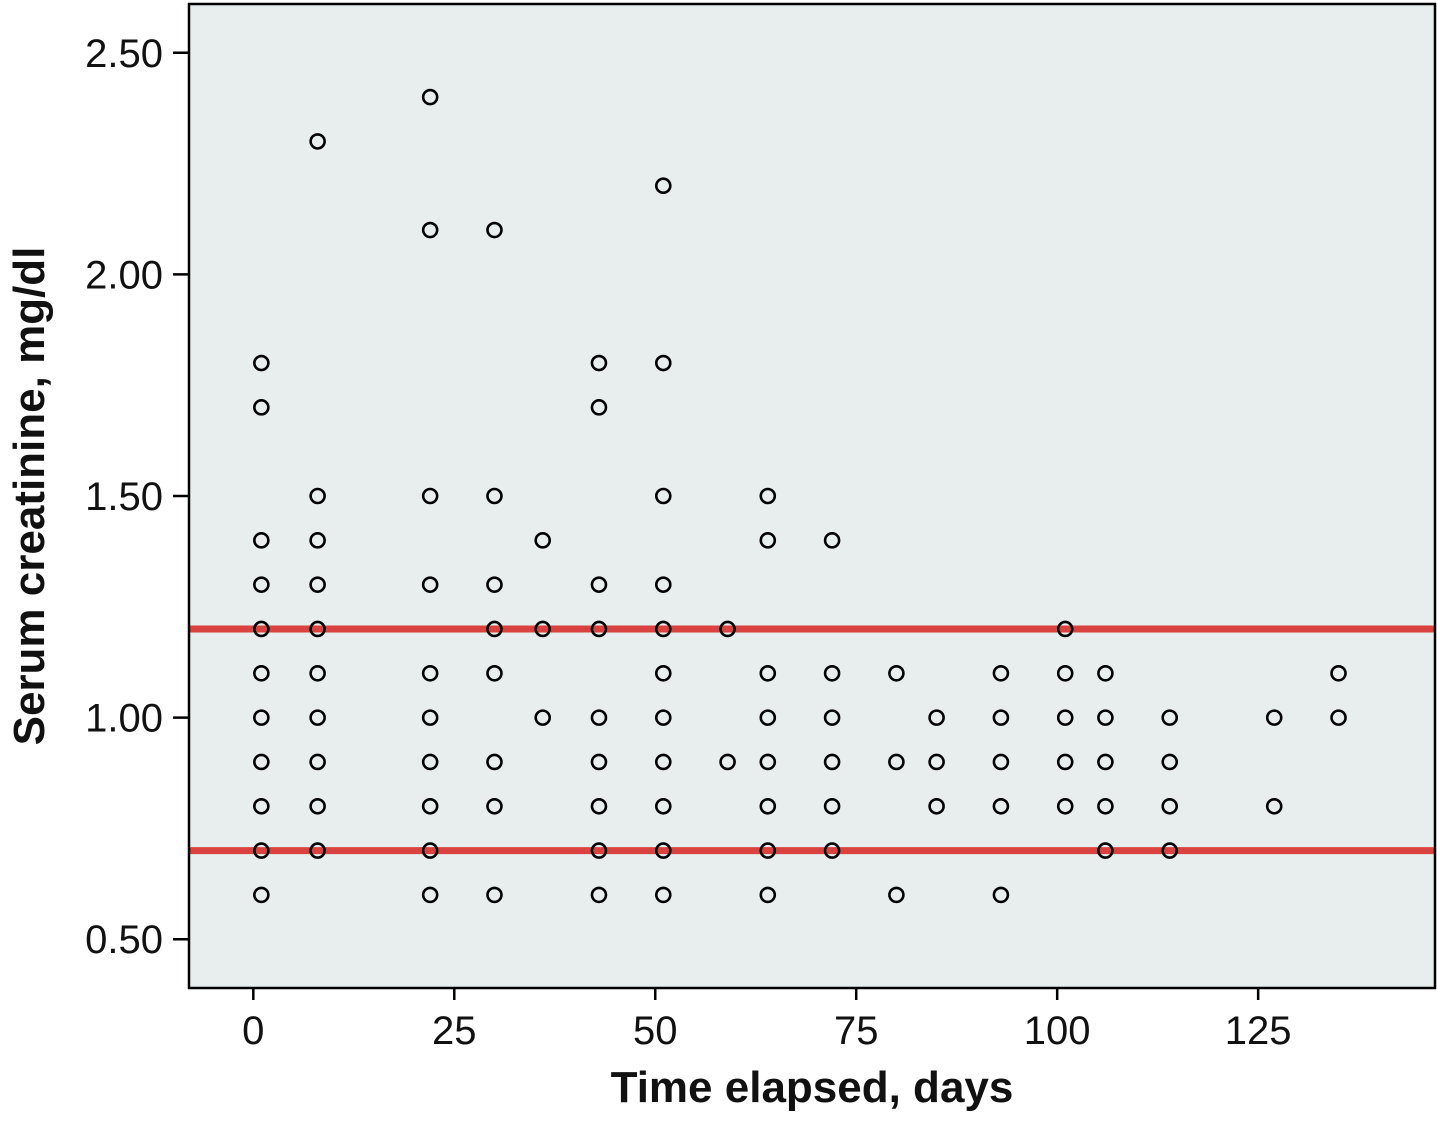  Describe the element at coordinates (124, 940) in the screenshot. I see `y-tick-label: 0.50` at that location.